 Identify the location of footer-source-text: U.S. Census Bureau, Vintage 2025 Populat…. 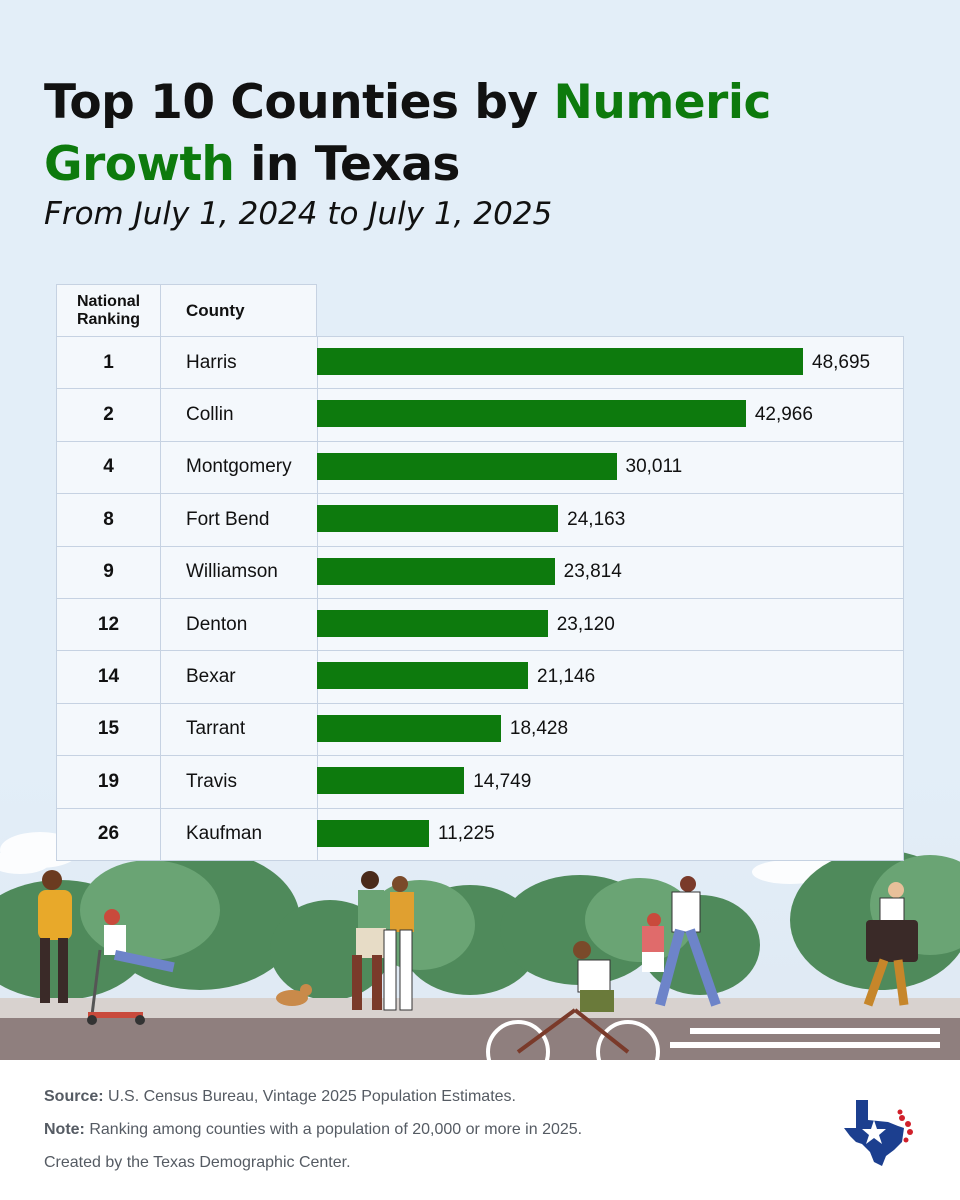
(309, 1096).